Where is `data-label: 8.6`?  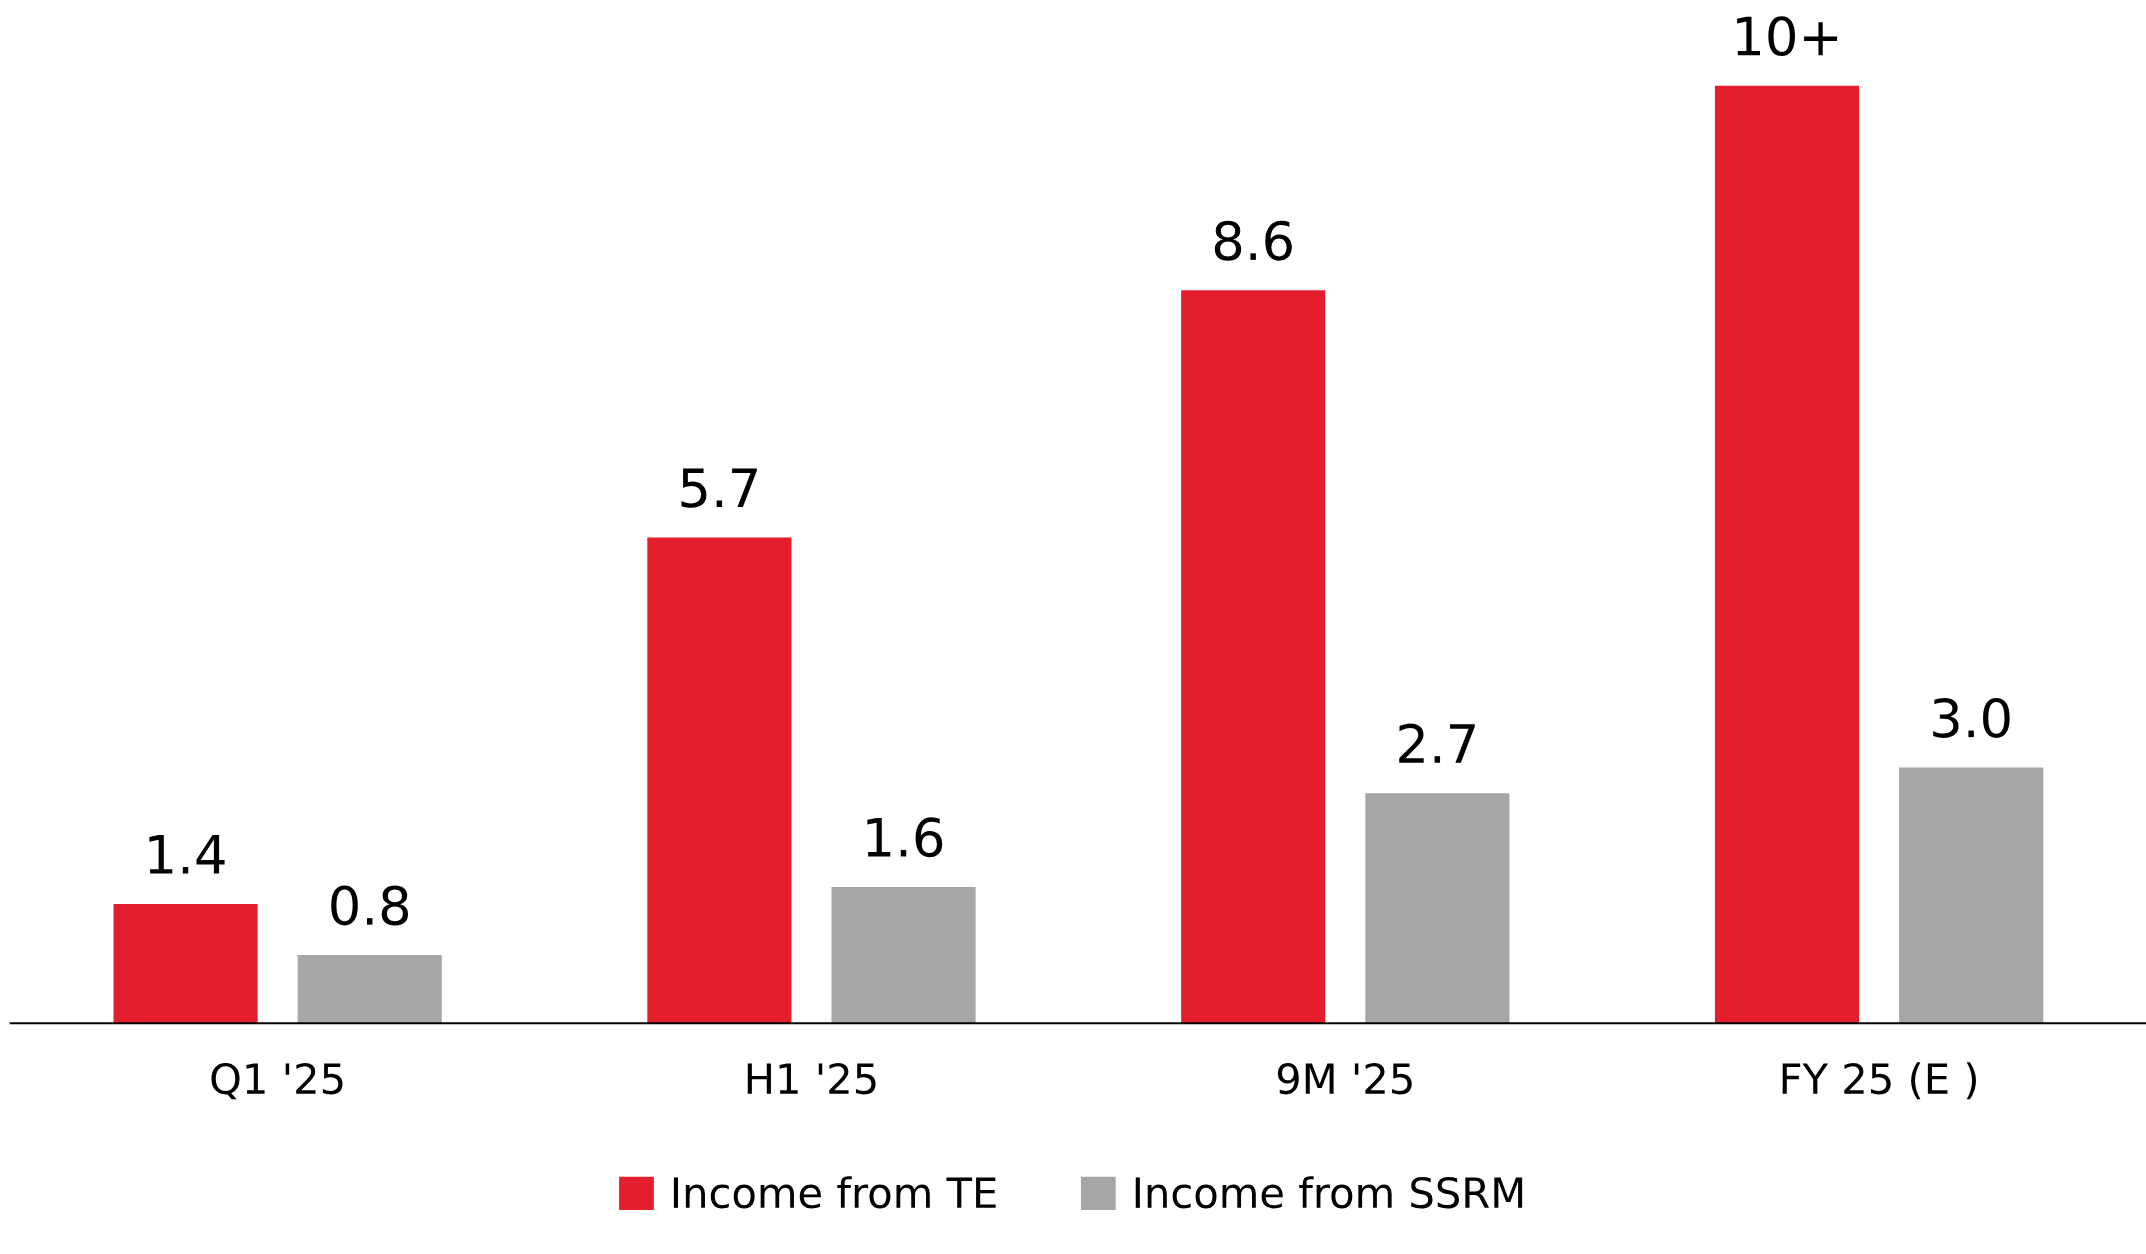
data-label: 8.6 is located at coordinates (1253, 240).